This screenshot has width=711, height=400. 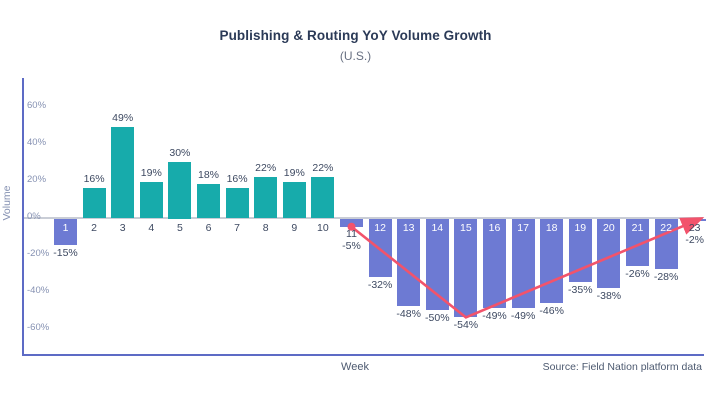 What do you see at coordinates (355, 56) in the screenshot?
I see `chart-subtitle: (U.S.)` at bounding box center [355, 56].